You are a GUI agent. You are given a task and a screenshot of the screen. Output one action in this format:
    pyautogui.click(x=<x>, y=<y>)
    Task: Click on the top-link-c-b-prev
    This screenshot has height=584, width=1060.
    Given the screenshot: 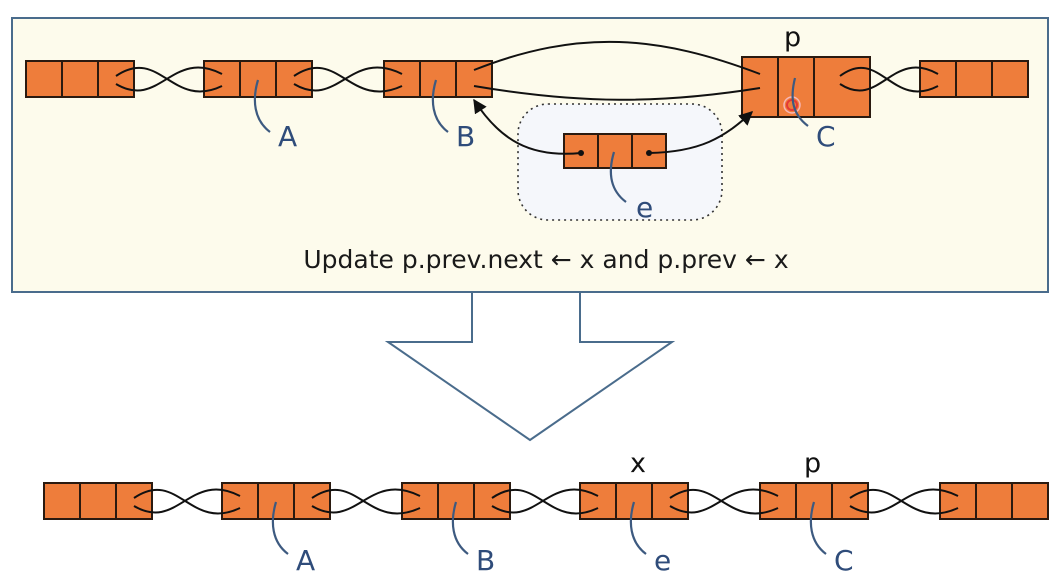 What is the action you would take?
    pyautogui.click(x=617, y=93)
    